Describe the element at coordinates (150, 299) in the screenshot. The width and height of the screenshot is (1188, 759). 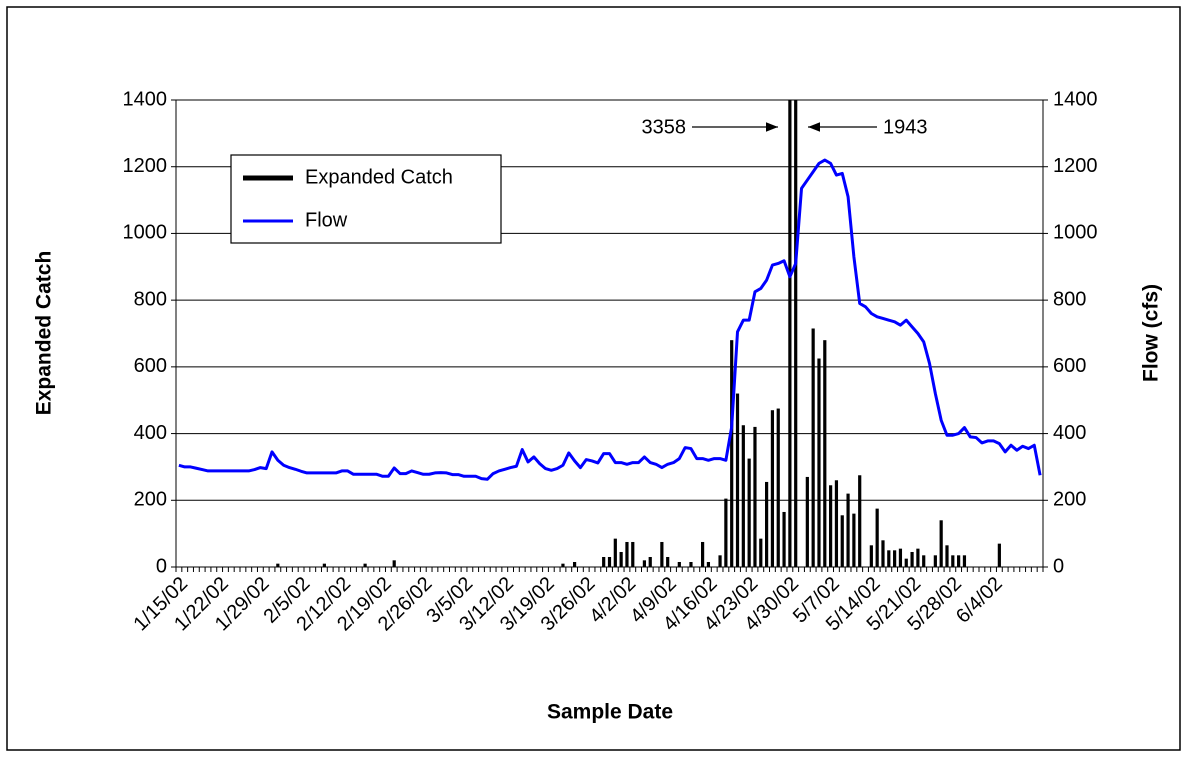
I see `y-tick-label: 800` at that location.